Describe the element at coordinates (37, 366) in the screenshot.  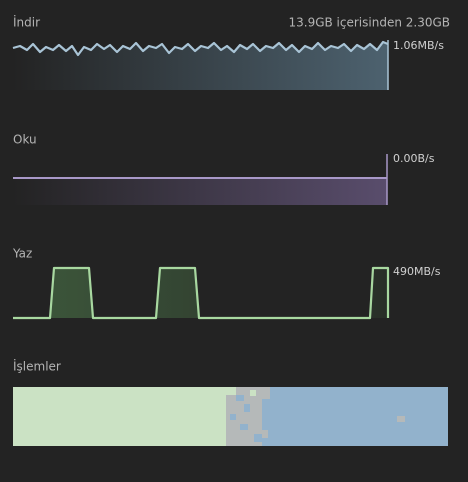
I see `section-label: İşlemler` at that location.